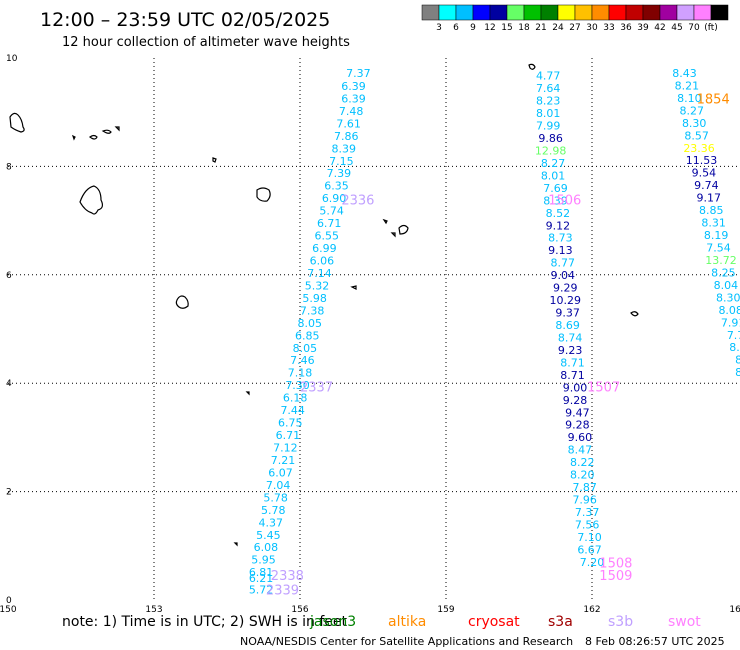  I want to click on wave-height-label: 8.25, so click(723, 272).